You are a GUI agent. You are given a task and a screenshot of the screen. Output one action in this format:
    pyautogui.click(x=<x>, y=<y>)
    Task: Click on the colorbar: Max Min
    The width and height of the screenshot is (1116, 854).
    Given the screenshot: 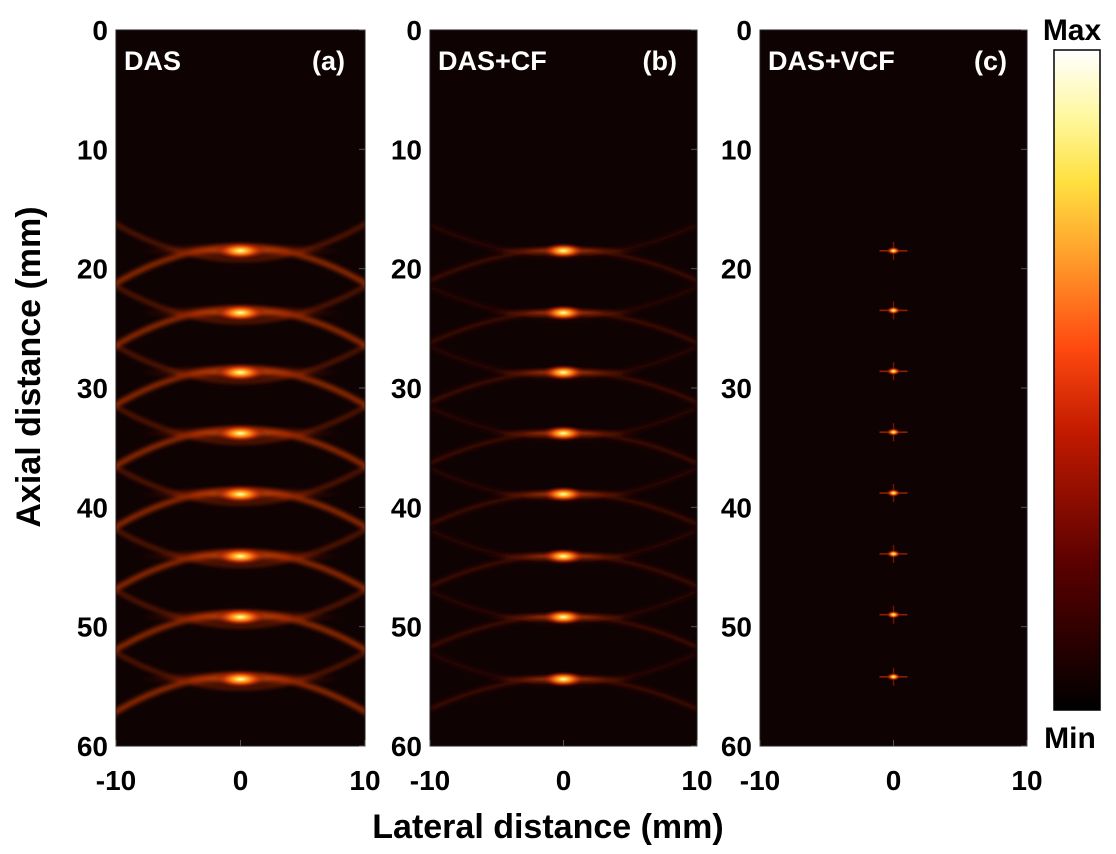 What is the action you would take?
    pyautogui.click(x=1072, y=384)
    